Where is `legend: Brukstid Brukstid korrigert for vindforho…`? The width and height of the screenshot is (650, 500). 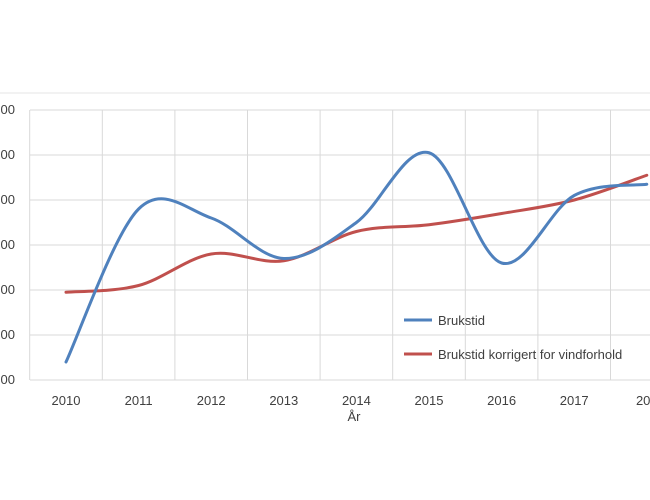
legend: Brukstid Brukstid korrigert for vindforho… is located at coordinates (513, 337).